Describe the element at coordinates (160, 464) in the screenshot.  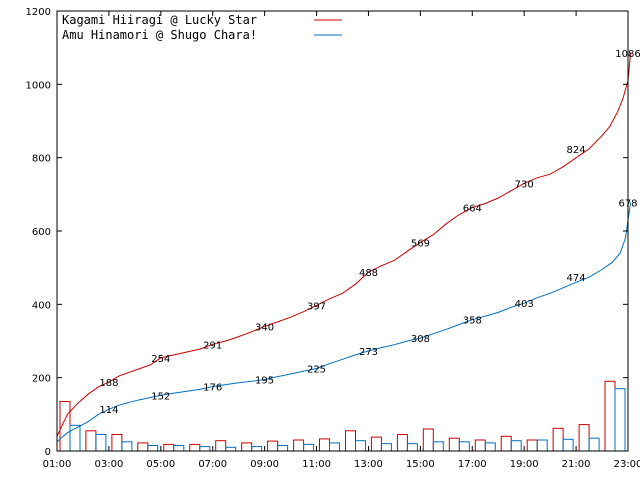
I see `x-tick-label-05:00: 05:00` at that location.